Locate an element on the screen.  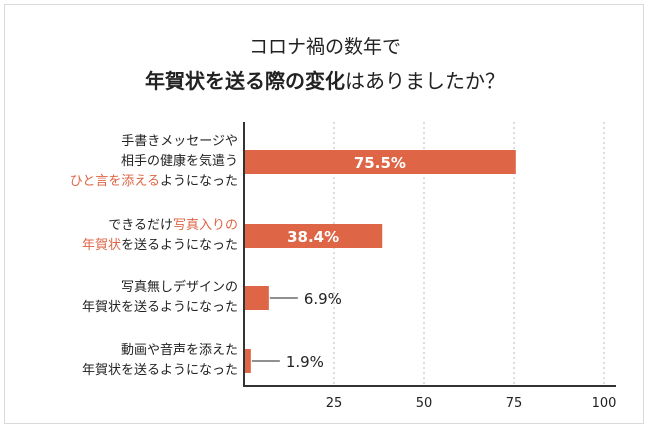
category-label-line: 写真無しデザインの is located at coordinates (123, 288).